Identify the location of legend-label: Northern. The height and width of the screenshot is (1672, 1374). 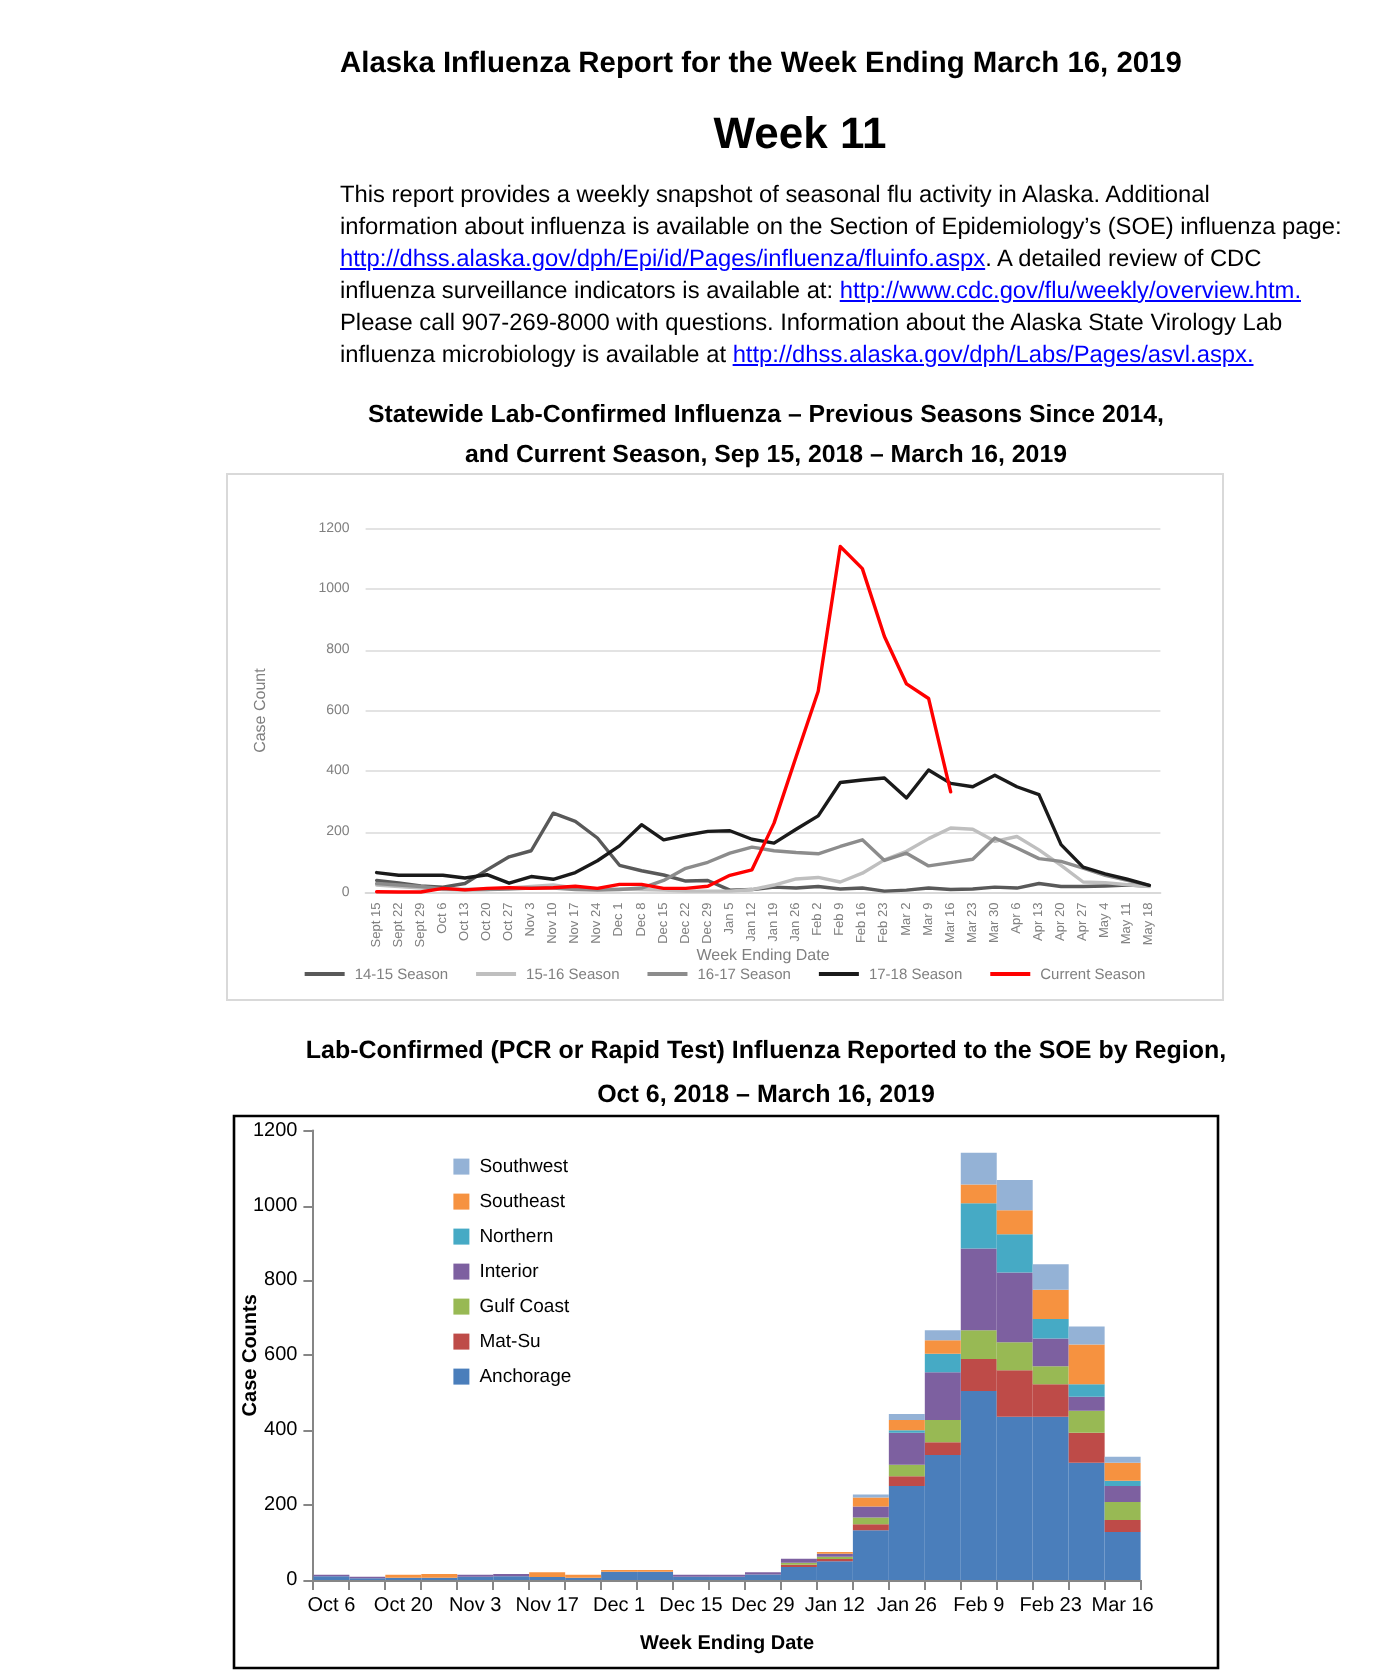
(516, 1236).